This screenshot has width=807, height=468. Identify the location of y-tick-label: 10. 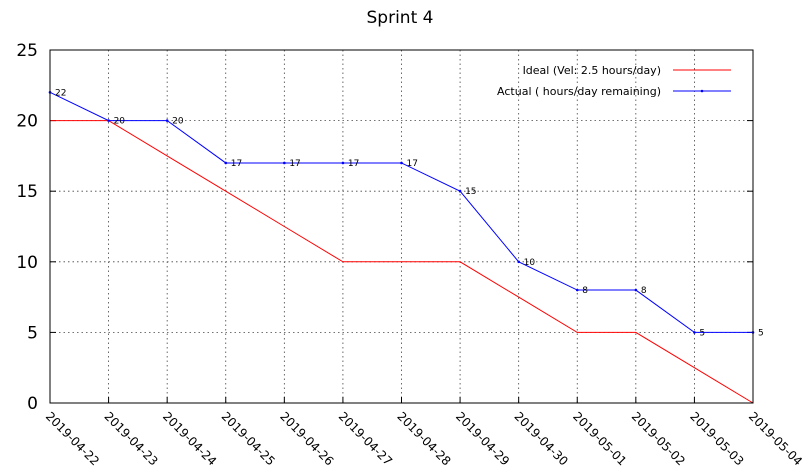
(27, 263).